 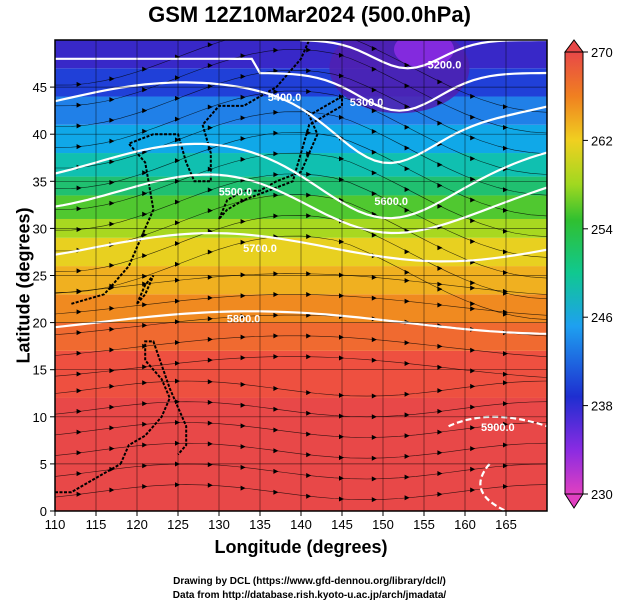 What do you see at coordinates (137, 524) in the screenshot?
I see `x-tick-label: 120` at bounding box center [137, 524].